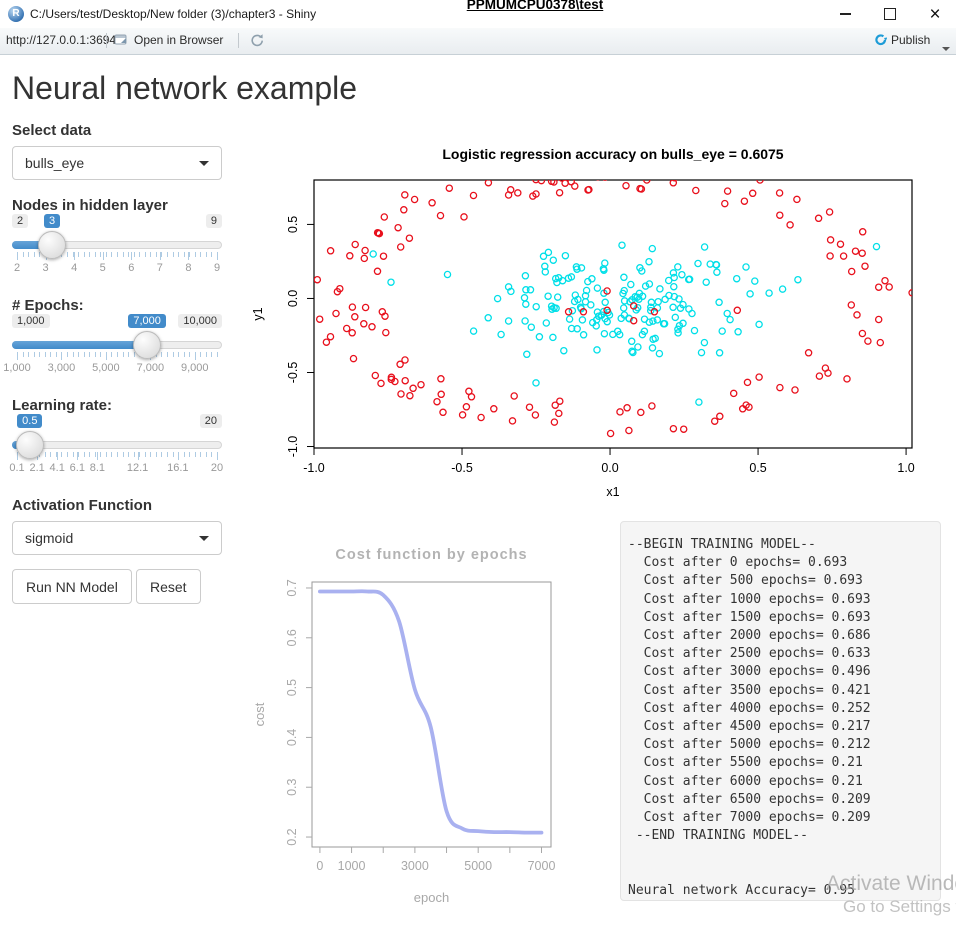 The image size is (956, 928). Describe the element at coordinates (609, 468) in the screenshot. I see `x-tick-label: 0.0` at that location.